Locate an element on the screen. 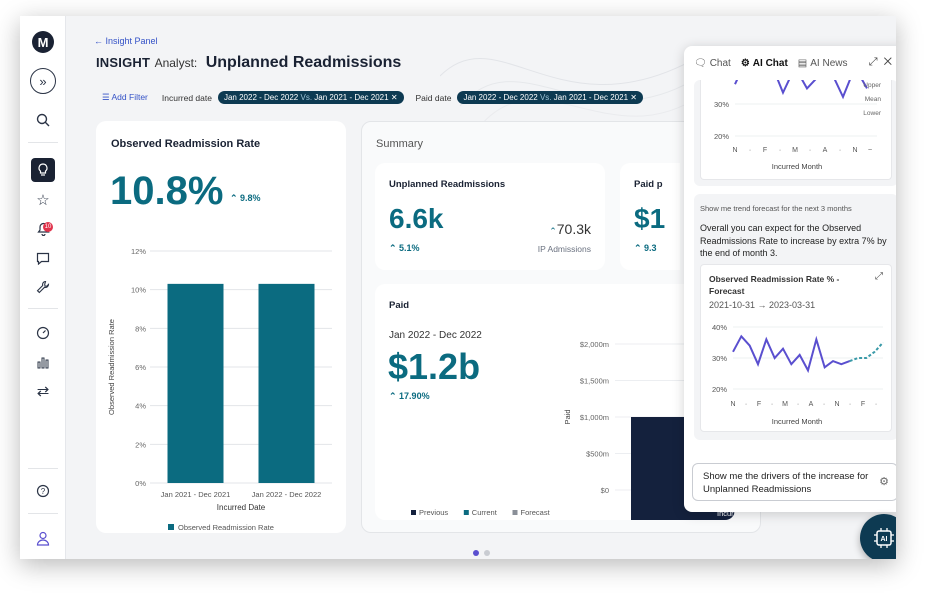 The image size is (942, 606). news-icon: ▤ is located at coordinates (802, 63).